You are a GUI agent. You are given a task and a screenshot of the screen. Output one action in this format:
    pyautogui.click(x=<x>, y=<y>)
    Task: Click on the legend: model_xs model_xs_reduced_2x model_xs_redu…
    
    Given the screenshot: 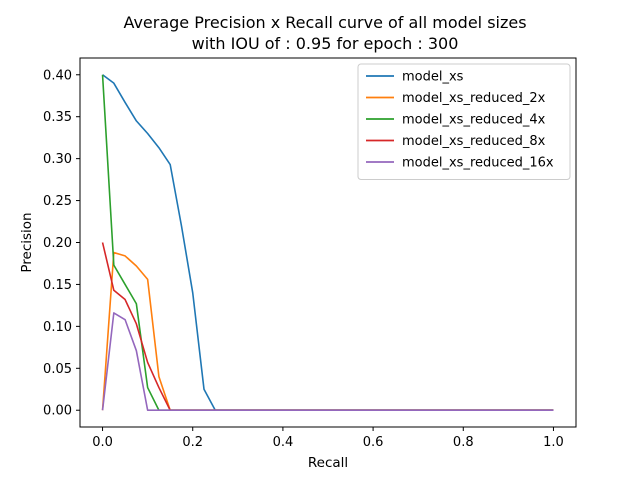 What is the action you would take?
    pyautogui.click(x=464, y=121)
    